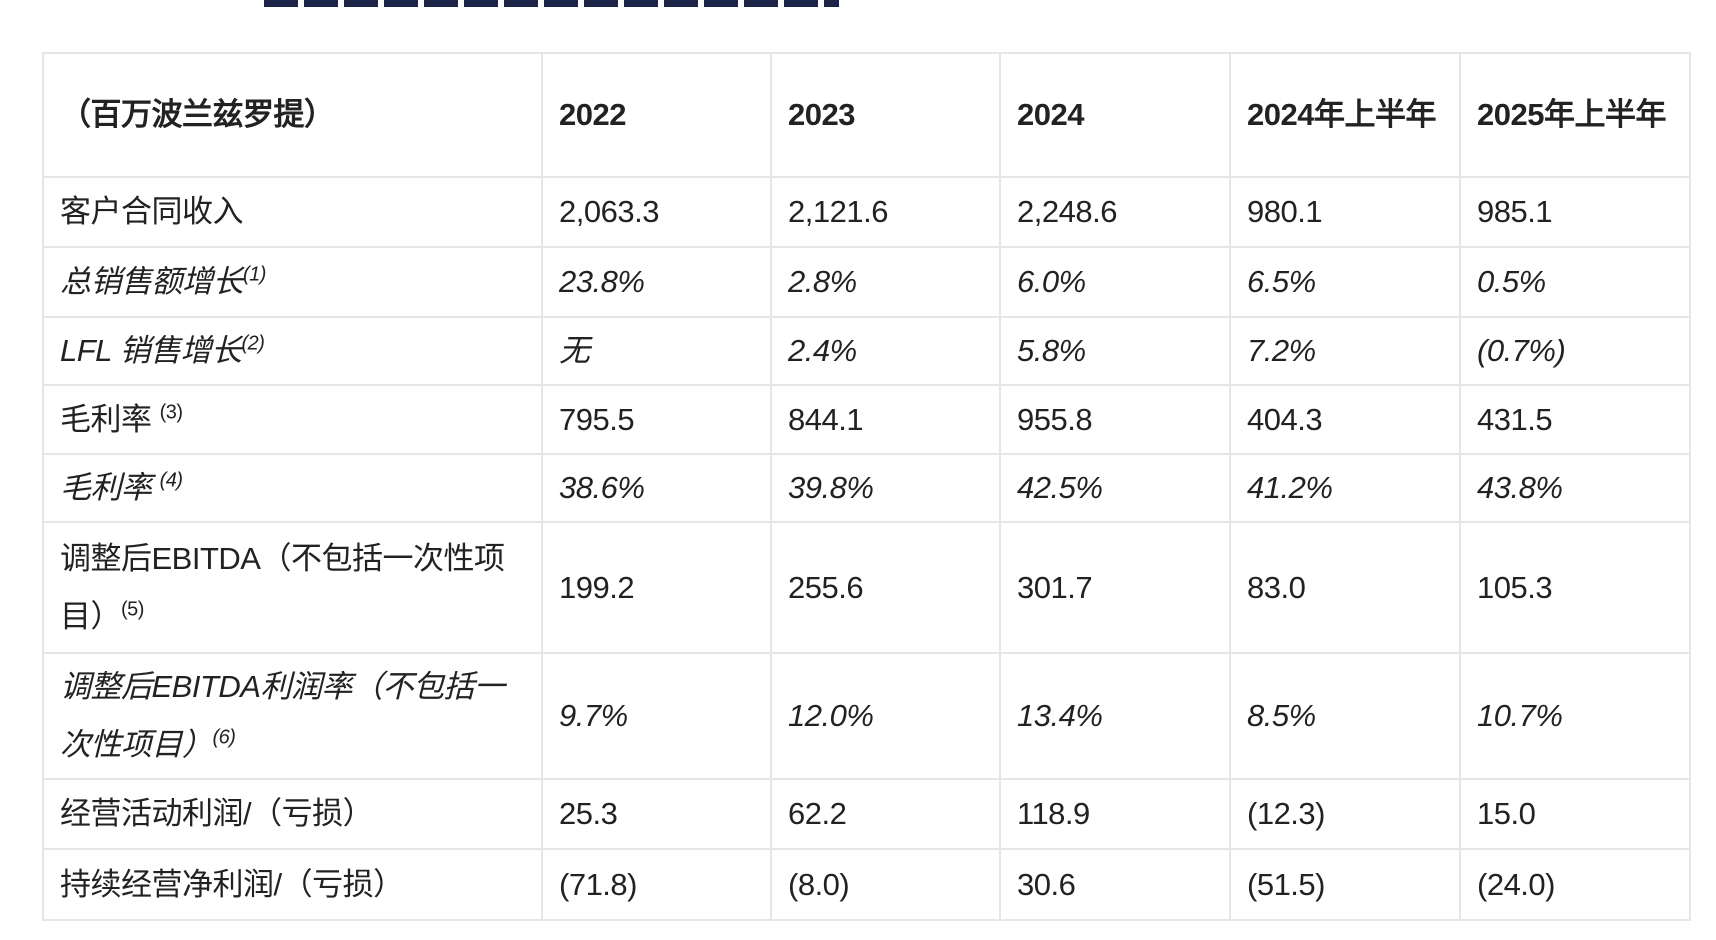 Image resolution: width=1716 pixels, height=940 pixels. I want to click on table-cell: 2,063.3, so click(656, 212).